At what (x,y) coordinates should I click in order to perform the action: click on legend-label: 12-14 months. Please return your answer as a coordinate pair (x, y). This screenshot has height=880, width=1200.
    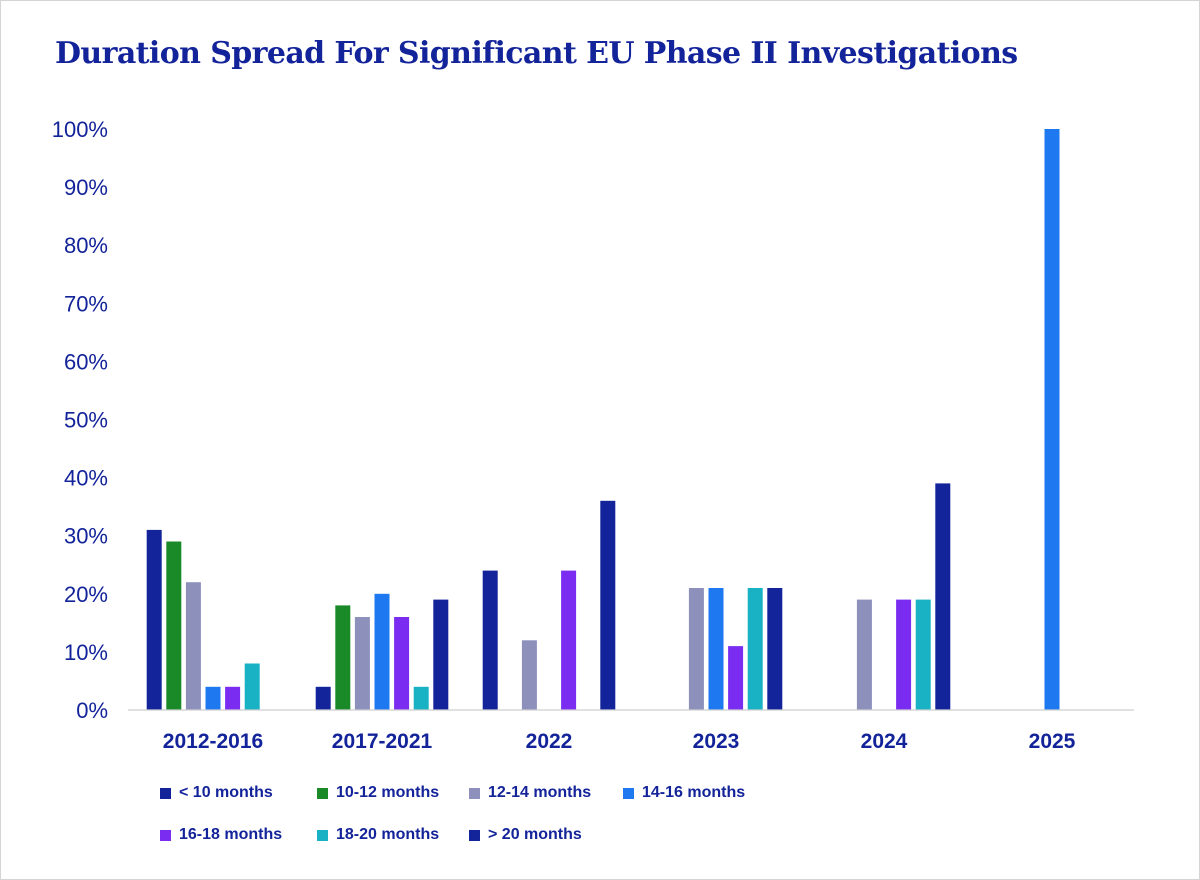
    Looking at the image, I should click on (540, 792).